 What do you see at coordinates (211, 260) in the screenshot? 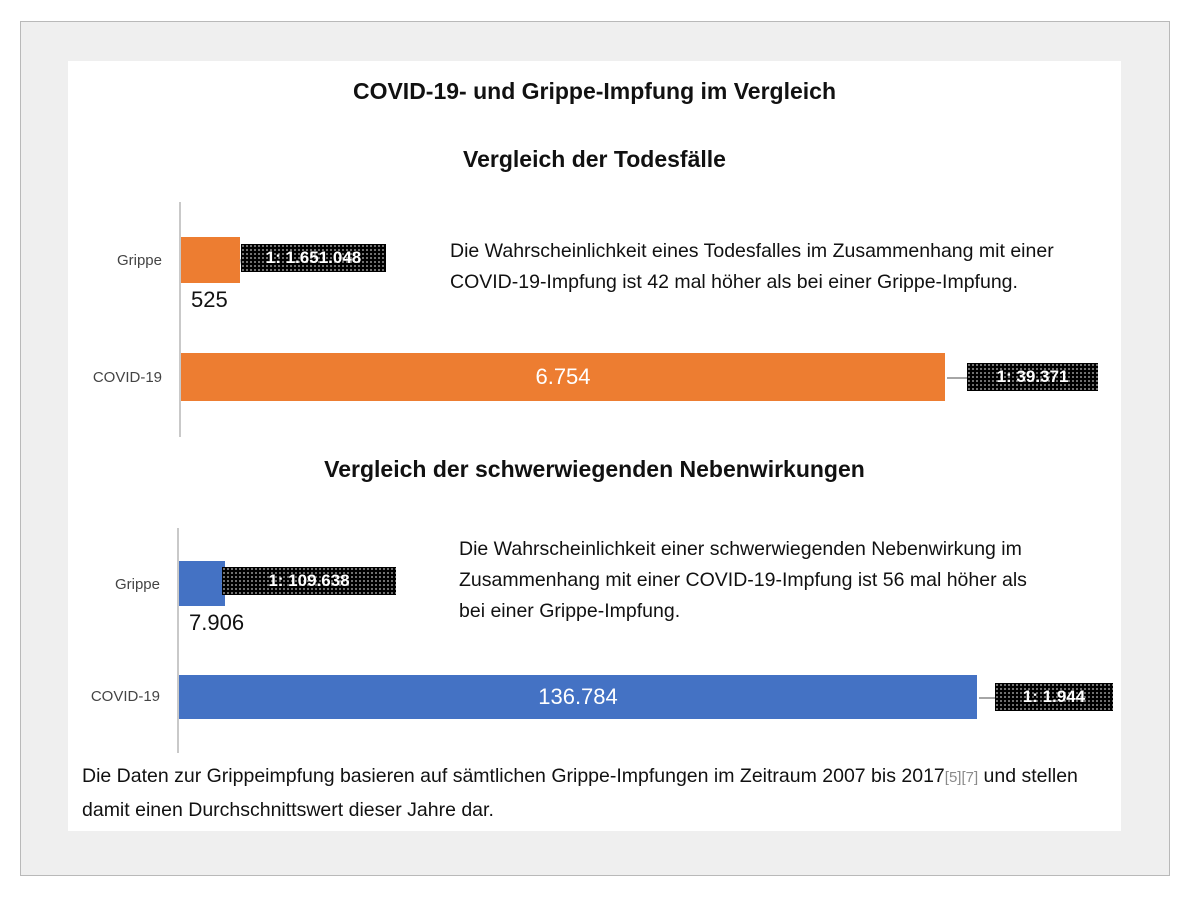
I see `deaths-bar-grippe` at bounding box center [211, 260].